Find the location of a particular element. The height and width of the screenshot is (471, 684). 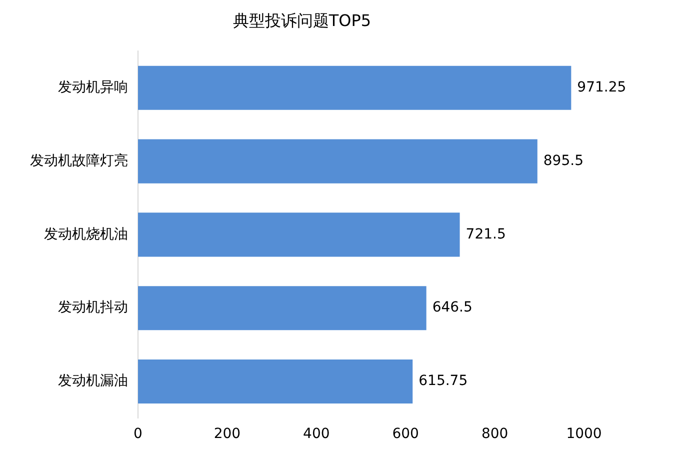

chart-title: 典型投诉问题TOP5 is located at coordinates (302, 20).